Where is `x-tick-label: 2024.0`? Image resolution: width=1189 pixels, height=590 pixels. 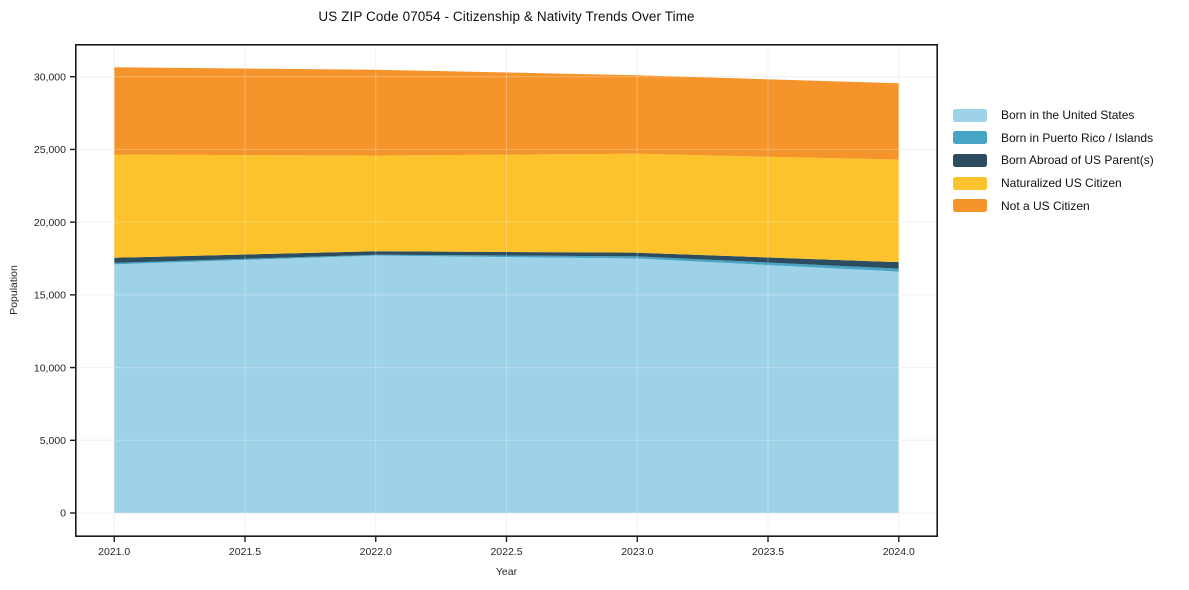
x-tick-label: 2024.0 is located at coordinates (899, 552).